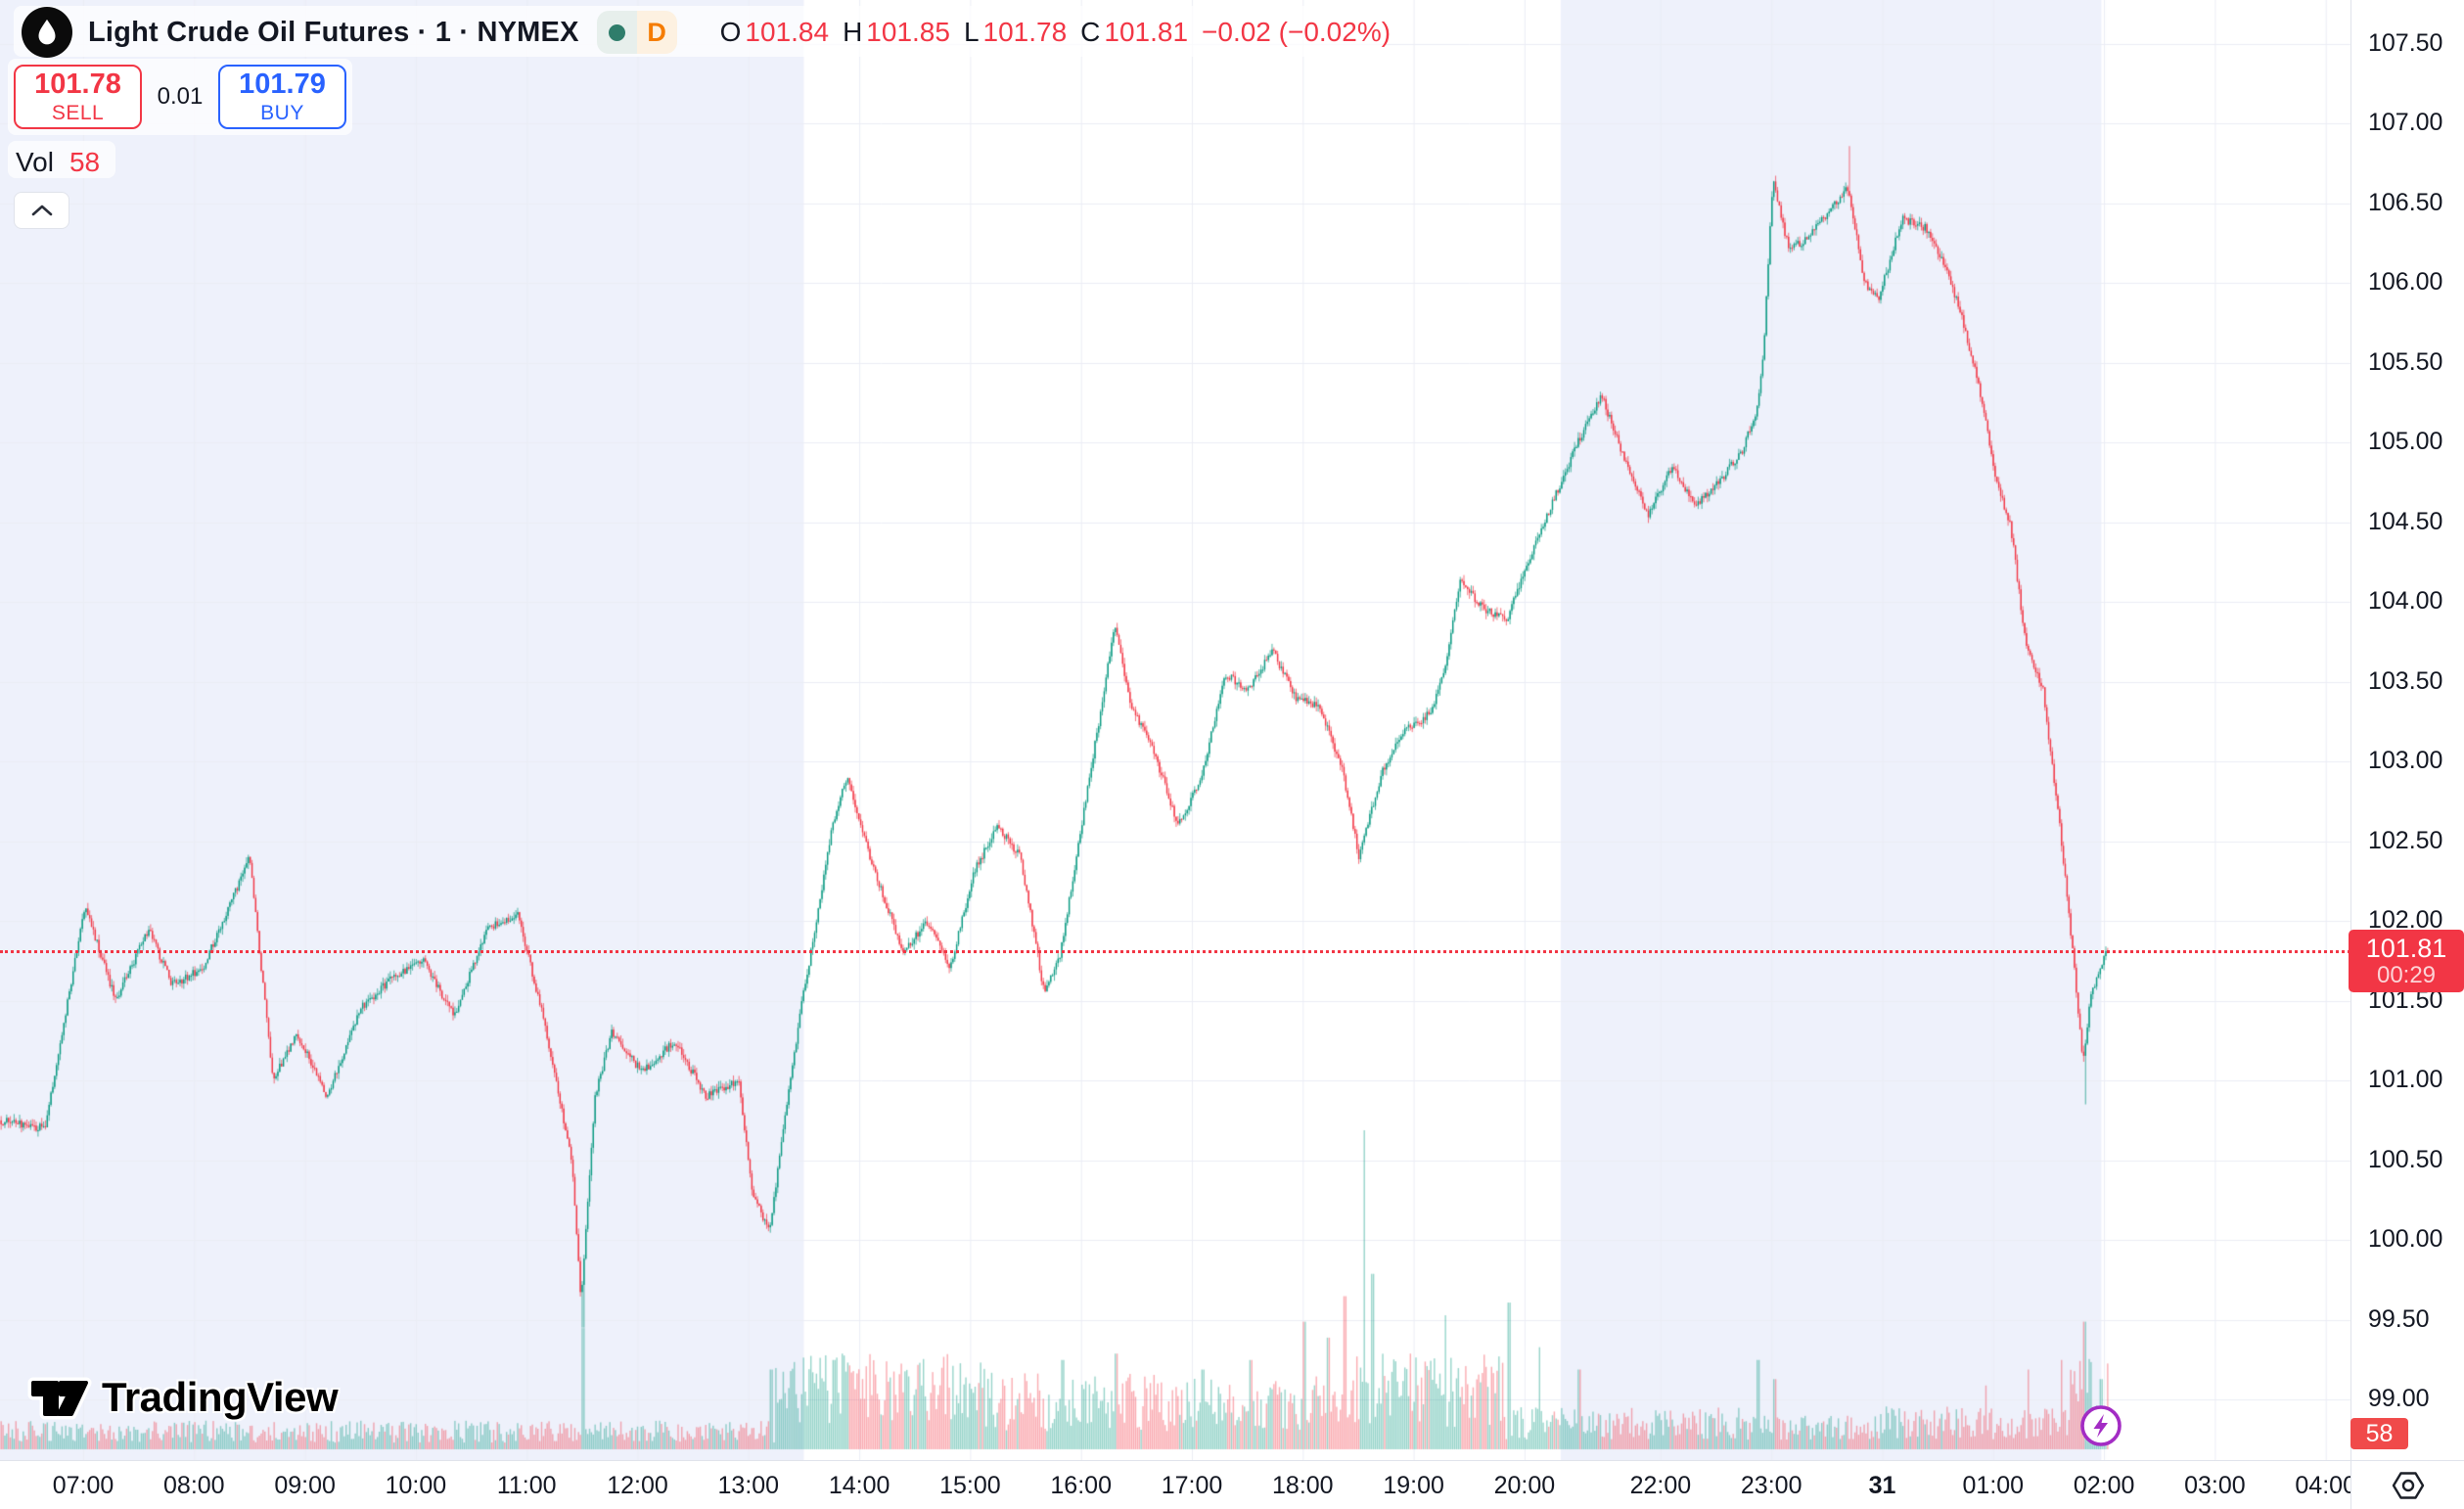 This screenshot has width=2464, height=1509. I want to click on price-tick-label: 107.00, so click(2406, 123).